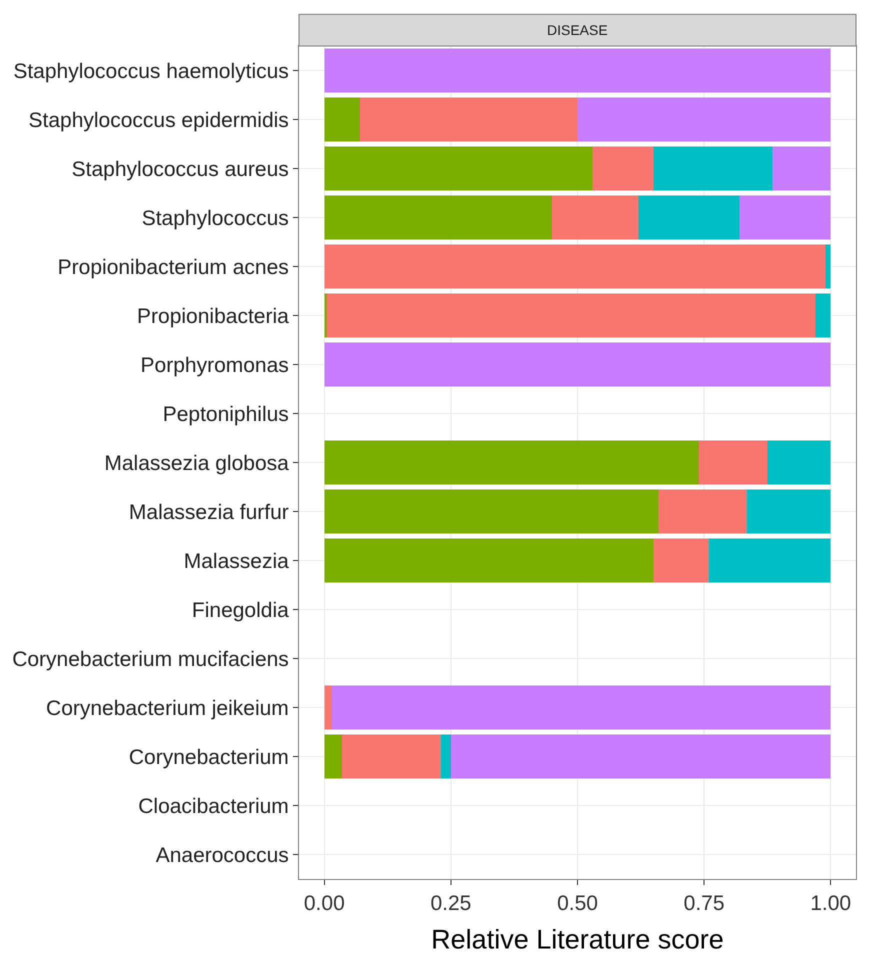 Image resolution: width=874 pixels, height=974 pixels. I want to click on y-tick-label: Staphylococcus haemolyticus, so click(151, 71).